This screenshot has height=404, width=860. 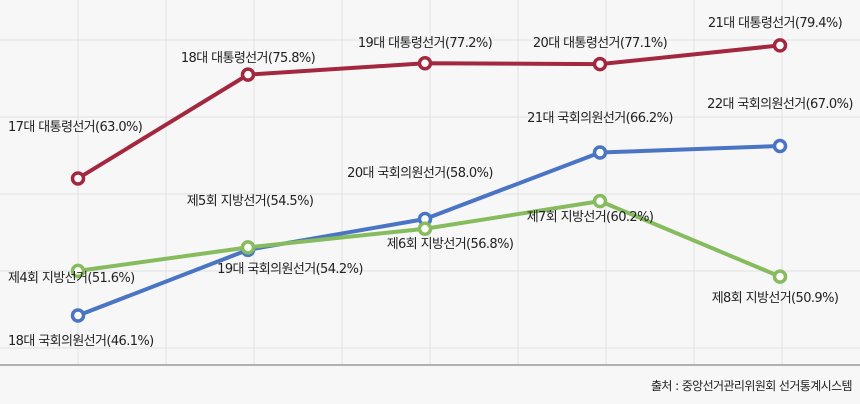 What do you see at coordinates (751, 386) in the screenshot?
I see `source-note: 출처 : 중앙선거관리위원회 선거통계시스템` at bounding box center [751, 386].